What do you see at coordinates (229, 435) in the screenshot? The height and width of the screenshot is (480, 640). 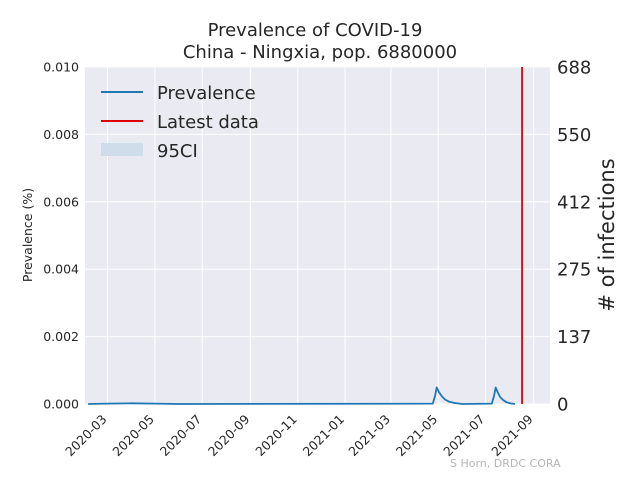 I see `x-tick-label: 2020-09` at bounding box center [229, 435].